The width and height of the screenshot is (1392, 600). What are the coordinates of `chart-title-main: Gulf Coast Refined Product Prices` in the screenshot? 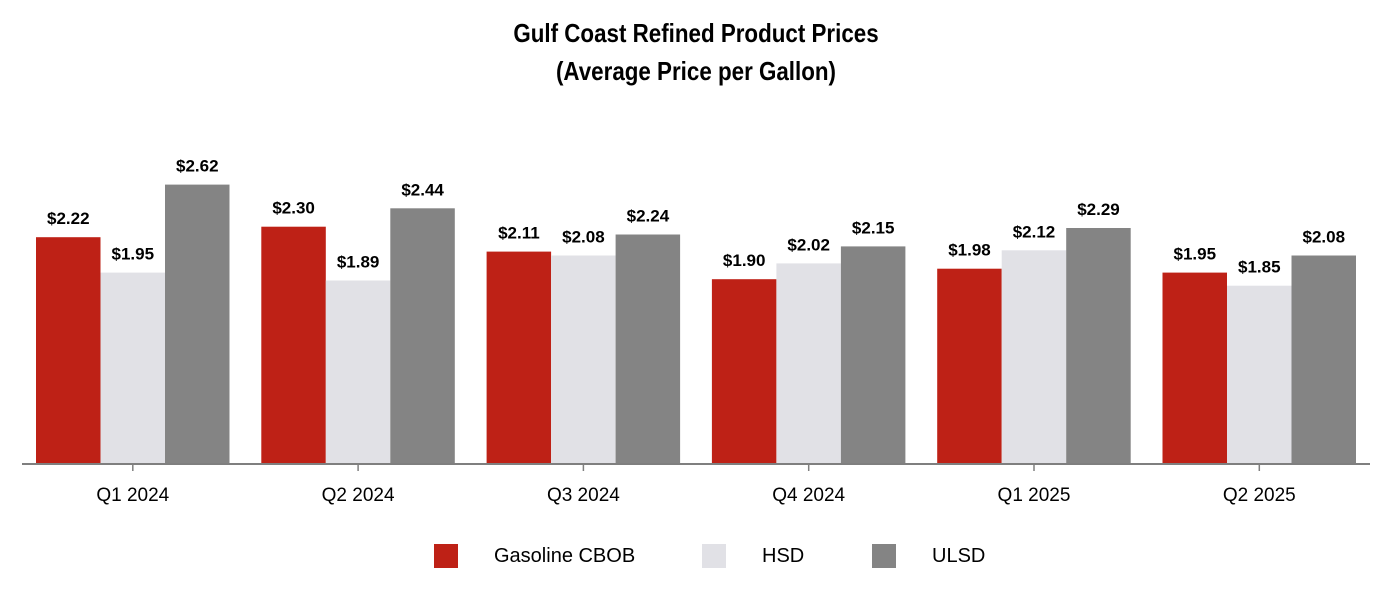 It's located at (696, 33).